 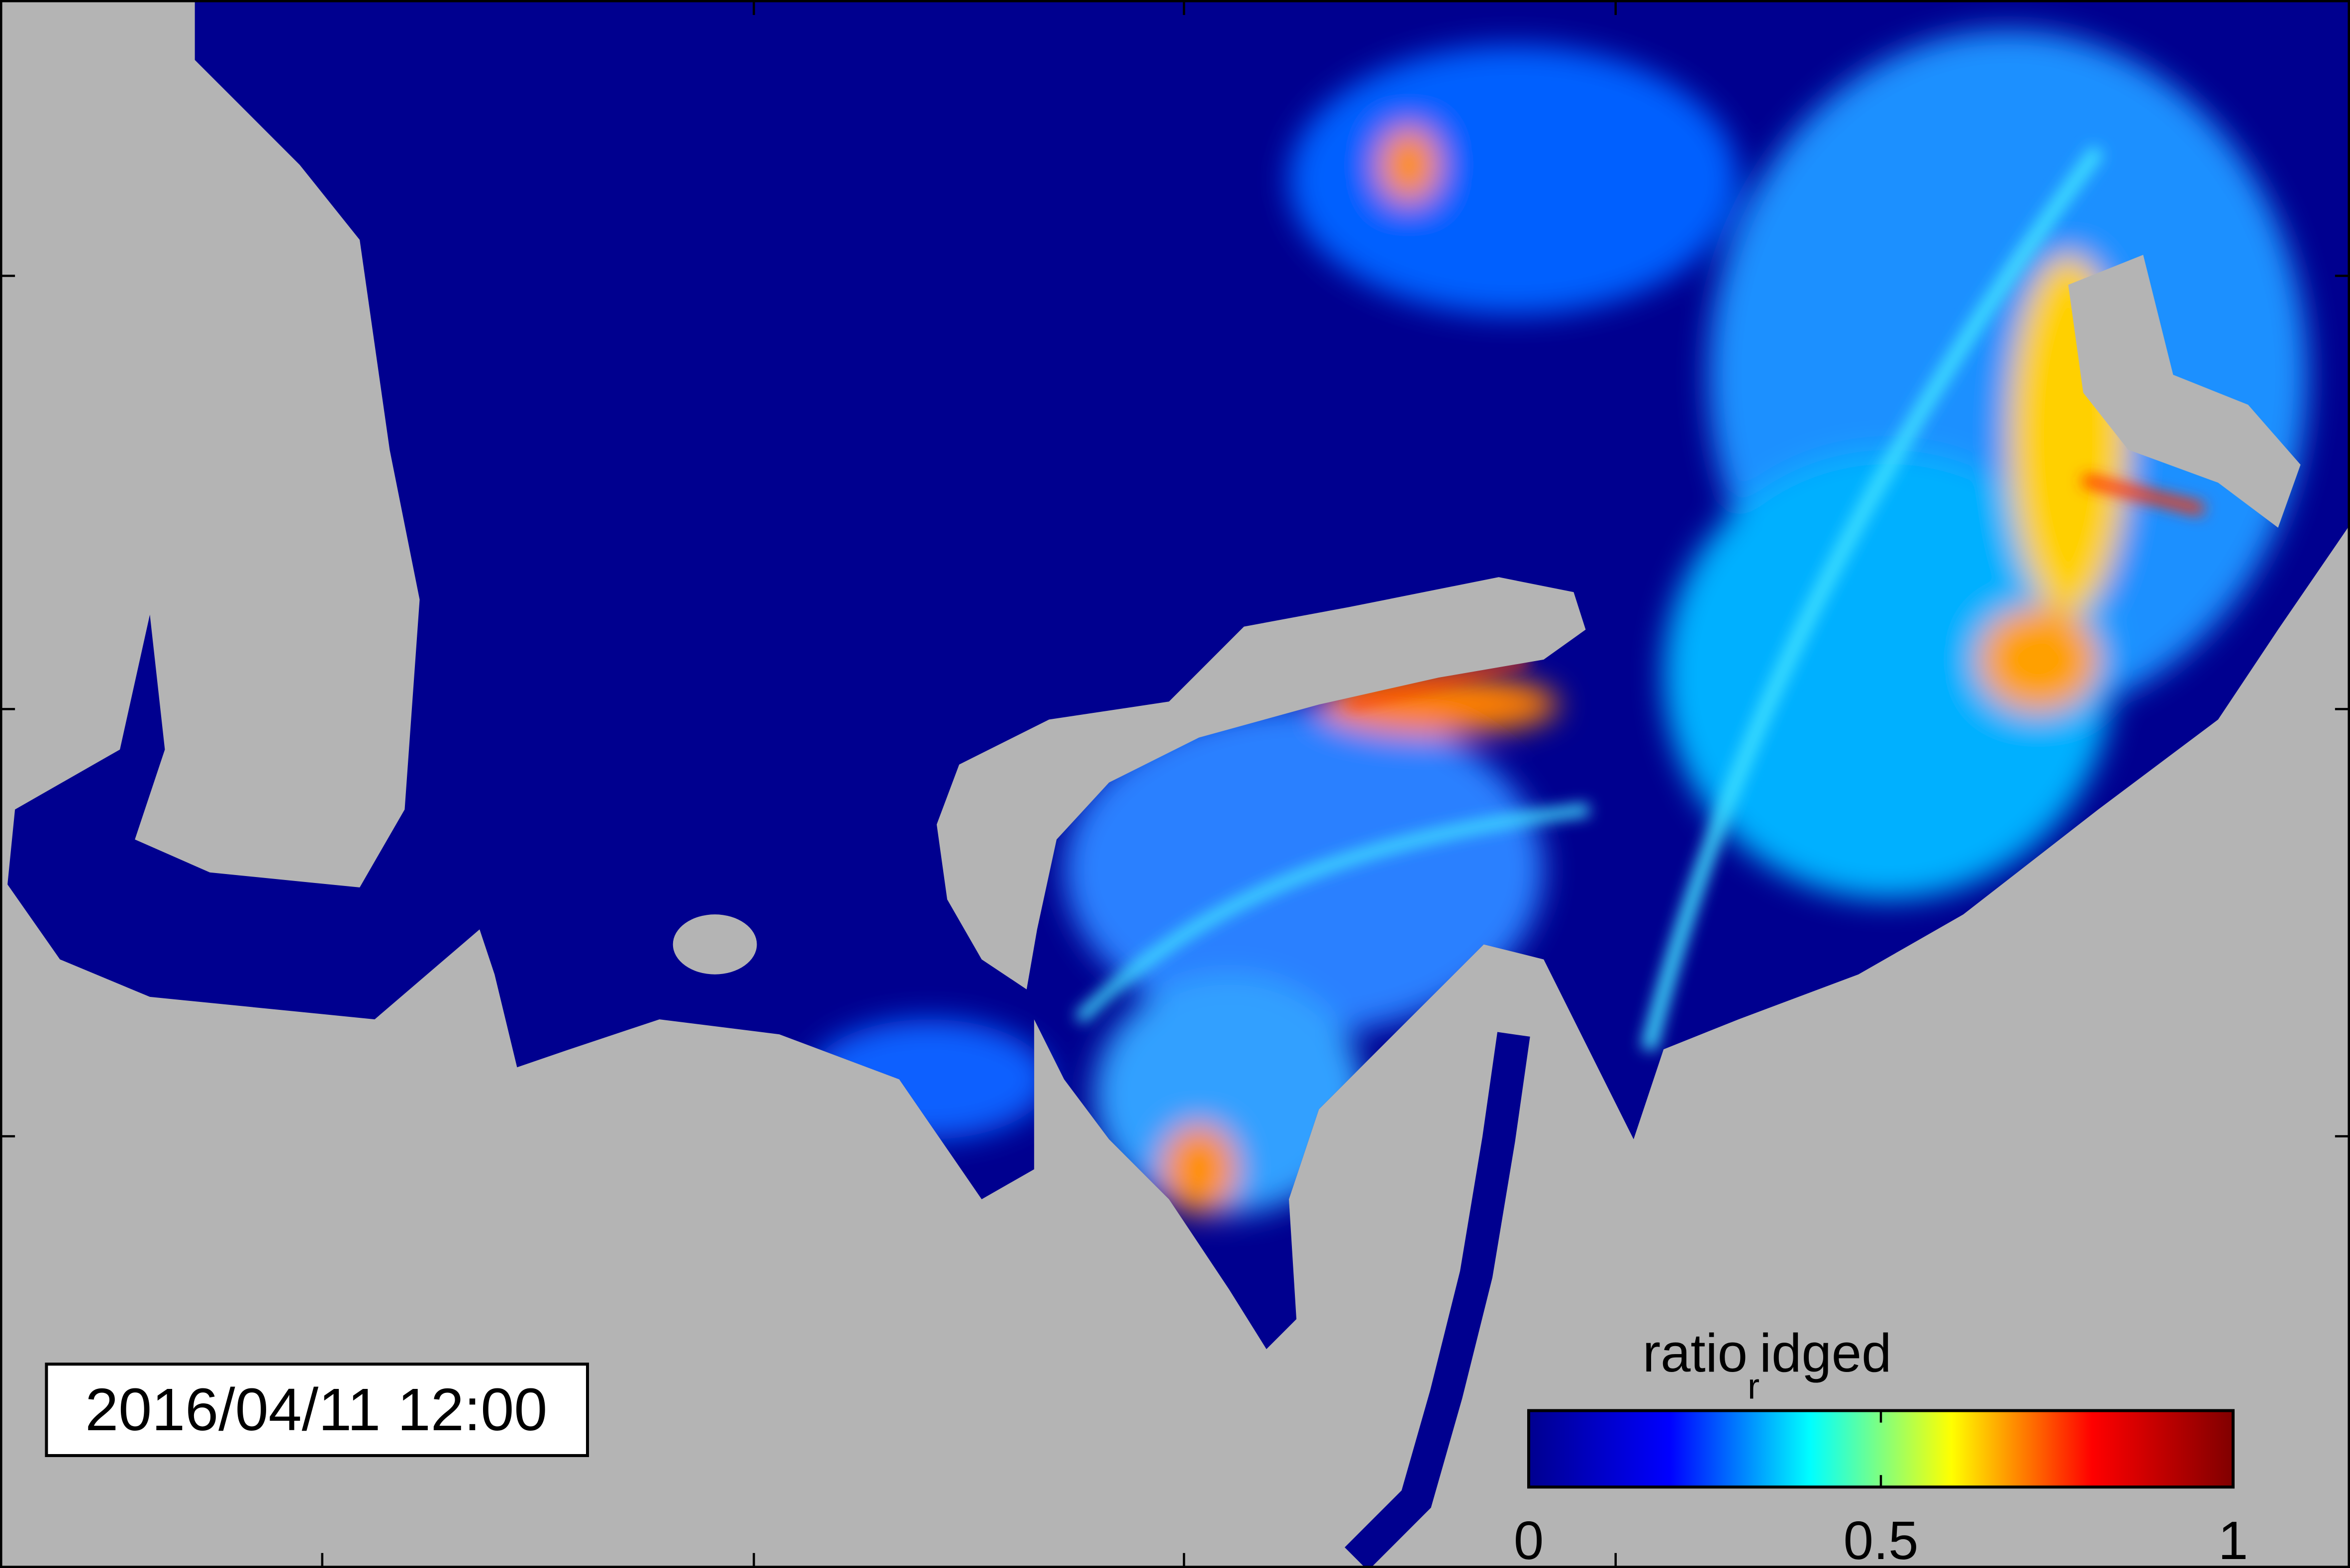 I want to click on timestamp: 2016/04/11 12:00, so click(x=316, y=1409).